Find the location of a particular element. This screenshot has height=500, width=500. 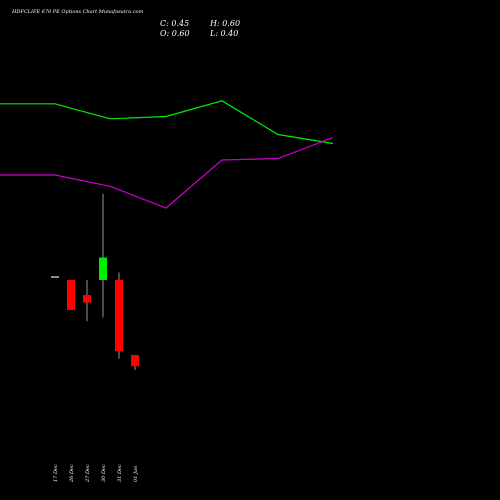

high-readout: H: 0.60 is located at coordinates (224, 23).